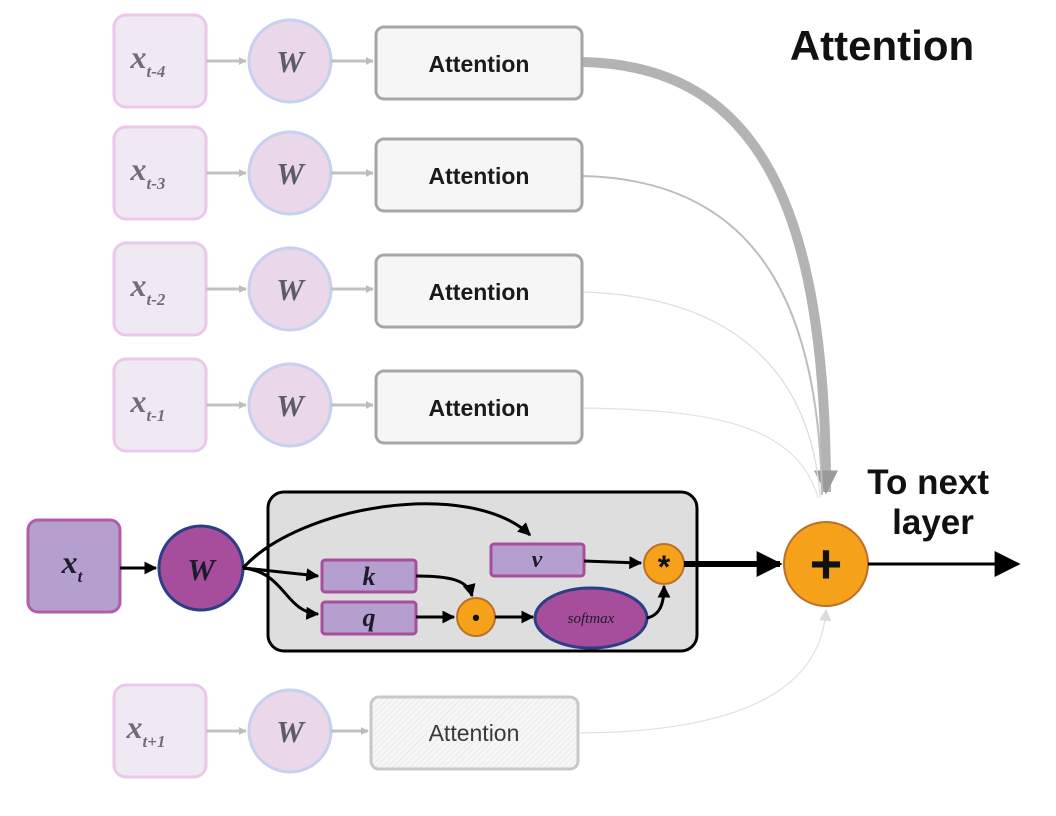  I want to click on input-label: xt-2, so click(148, 288).